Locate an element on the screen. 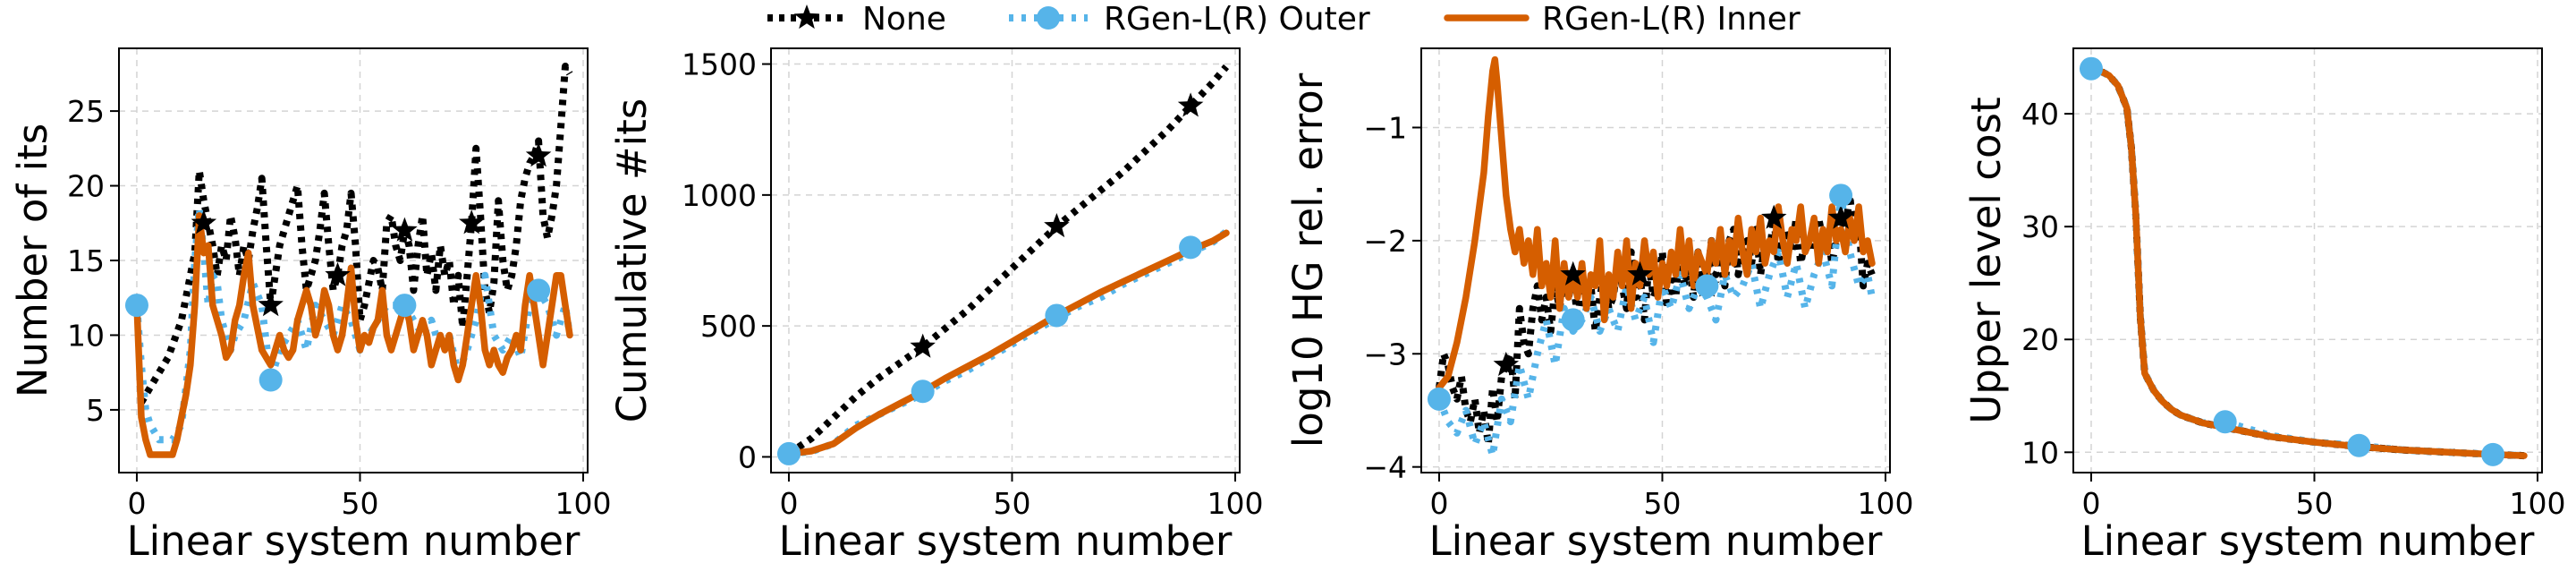  y-axis-label: Number of its is located at coordinates (32, 260).